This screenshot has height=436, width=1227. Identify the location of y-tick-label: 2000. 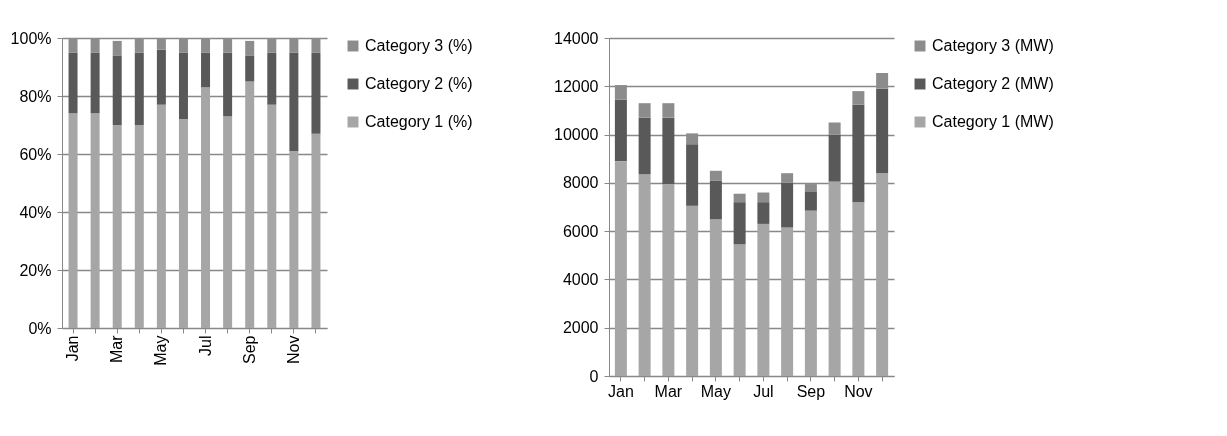
(580, 328).